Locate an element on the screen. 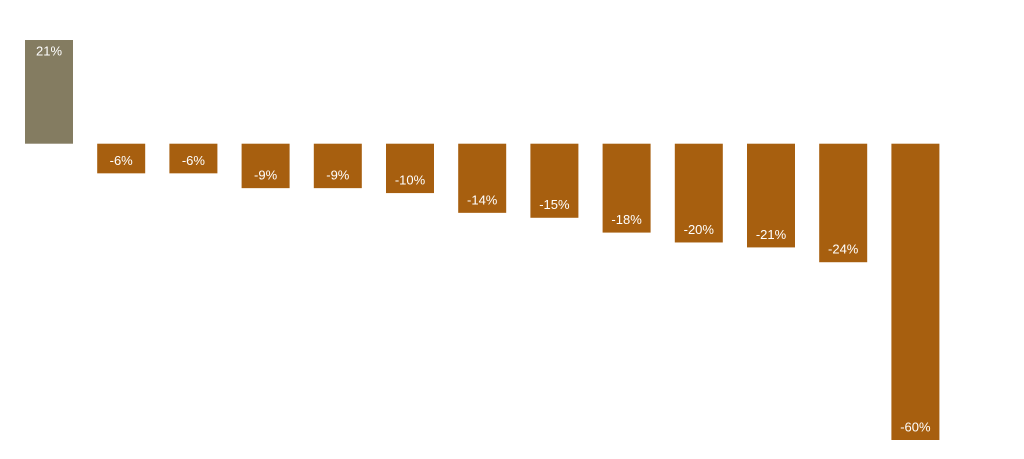 The height and width of the screenshot is (459, 1024). data-label: -14% is located at coordinates (482, 199).